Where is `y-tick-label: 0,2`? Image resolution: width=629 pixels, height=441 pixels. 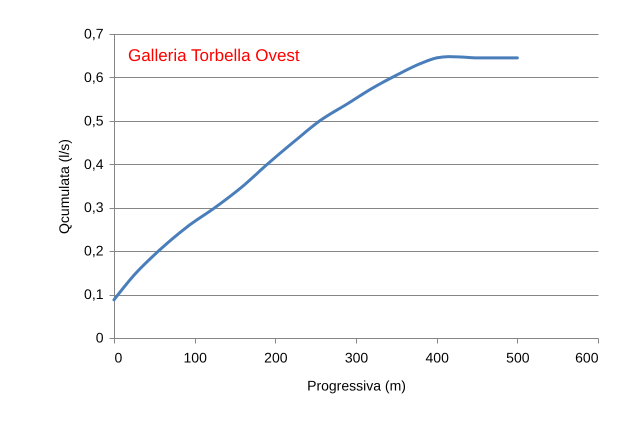 y-tick-label: 0,2 is located at coordinates (94, 250).